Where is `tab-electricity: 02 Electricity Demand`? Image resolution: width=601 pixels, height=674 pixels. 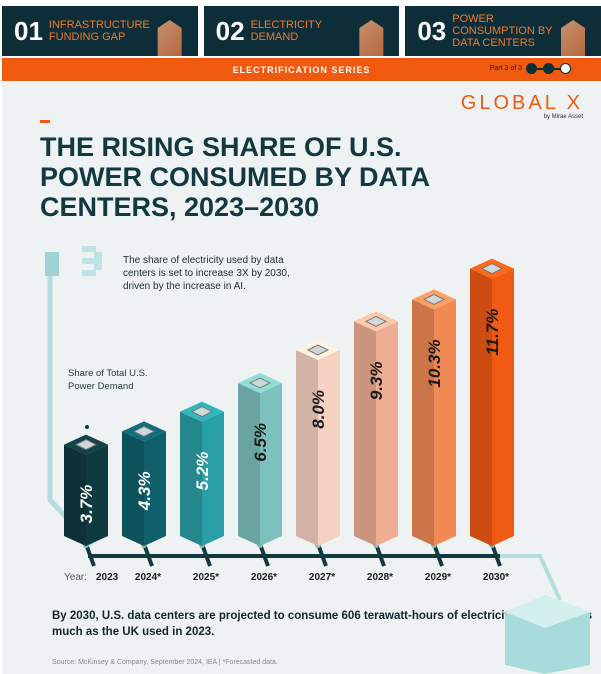 tab-electricity: 02 Electricity Demand is located at coordinates (301, 31).